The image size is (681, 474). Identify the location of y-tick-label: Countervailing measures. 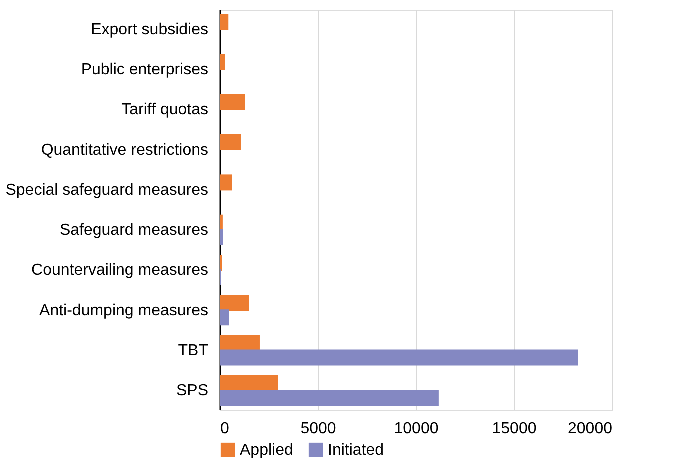
(120, 271).